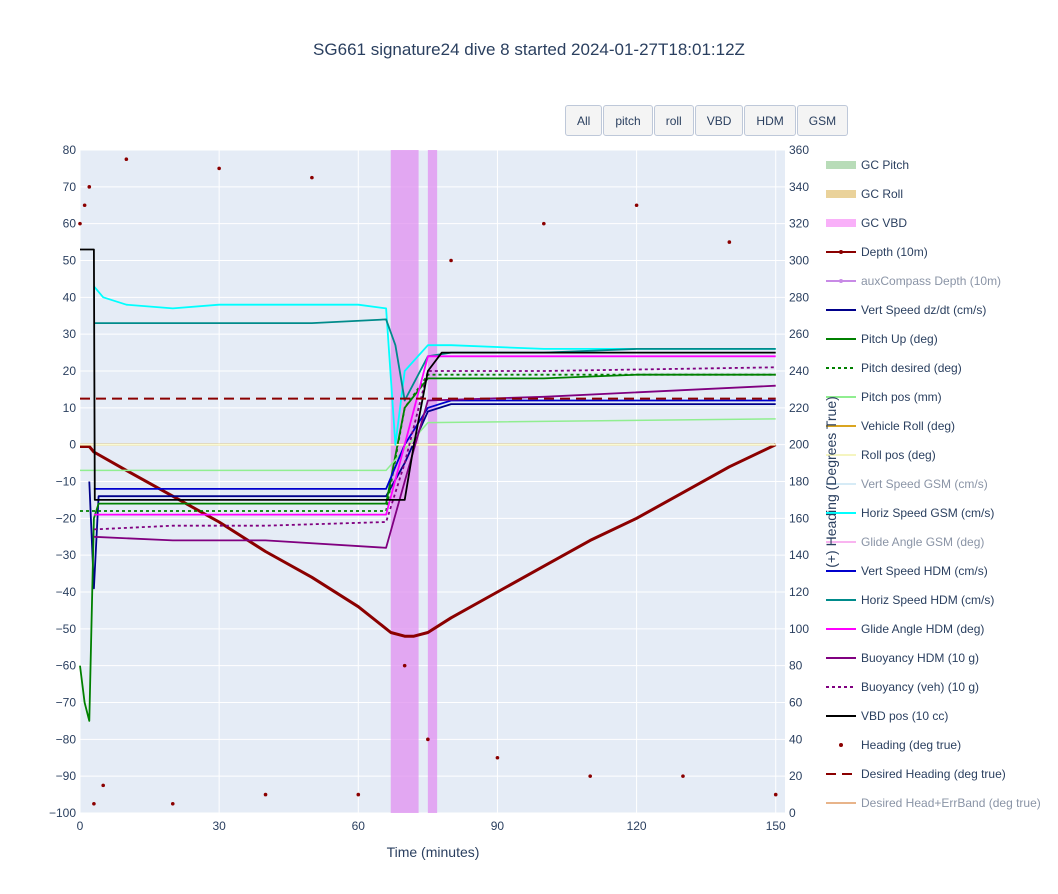 Image resolution: width=1058 pixels, height=894 pixels. I want to click on legend-label: Vert Speed dz/dt (cm/s), so click(923, 310).